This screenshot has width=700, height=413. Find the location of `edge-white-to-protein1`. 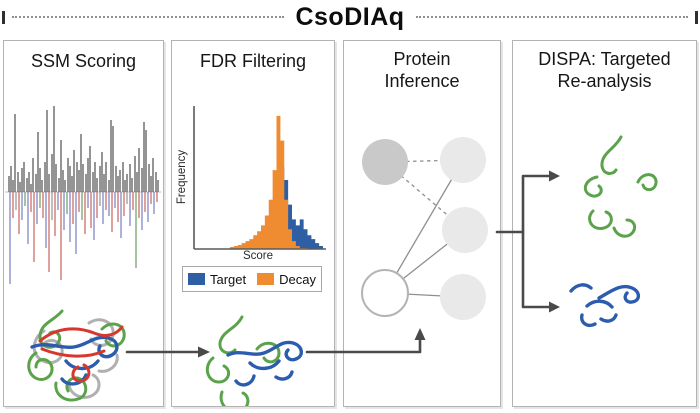

edge-white-to-protein1 is located at coordinates (424, 226).